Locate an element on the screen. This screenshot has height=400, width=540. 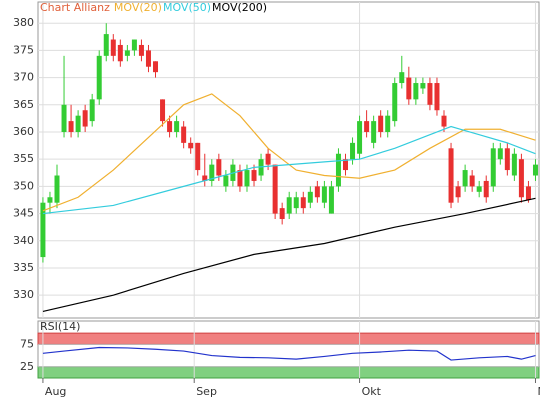
rsi-tick-label: 25 is located at coordinates (27, 366).